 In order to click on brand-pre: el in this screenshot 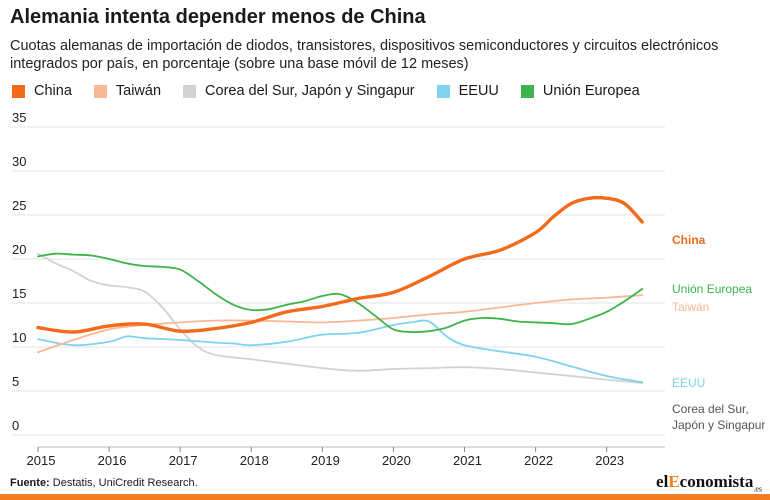, I will do `click(662, 481)`.